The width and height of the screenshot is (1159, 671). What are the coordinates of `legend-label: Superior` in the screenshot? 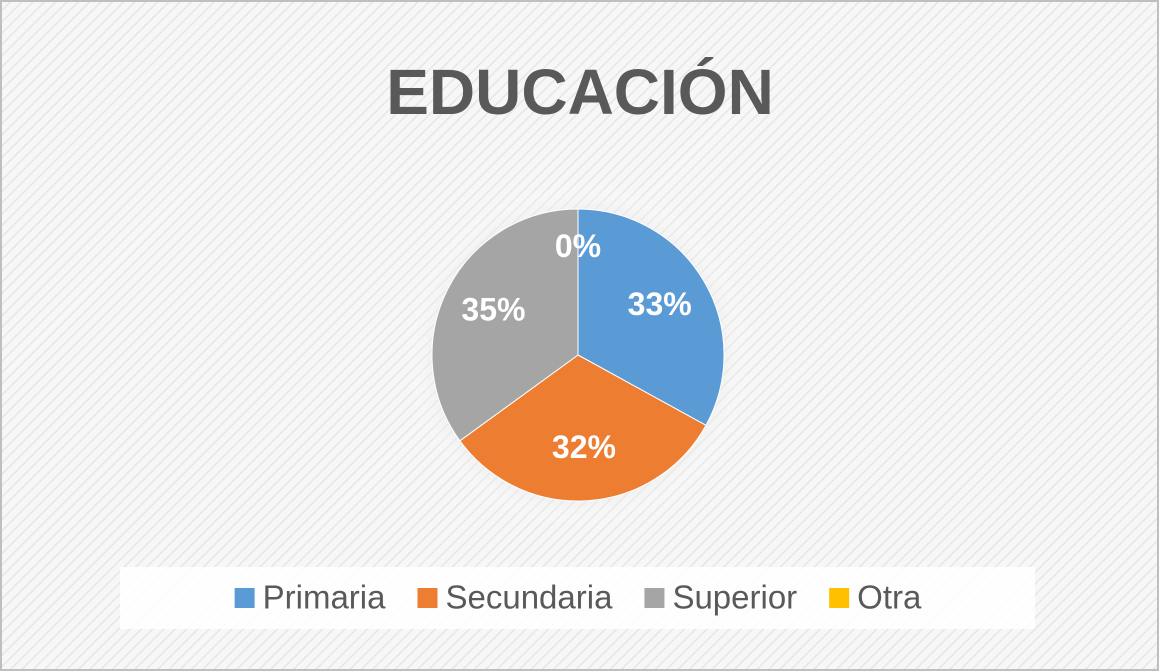 It's located at (734, 597).